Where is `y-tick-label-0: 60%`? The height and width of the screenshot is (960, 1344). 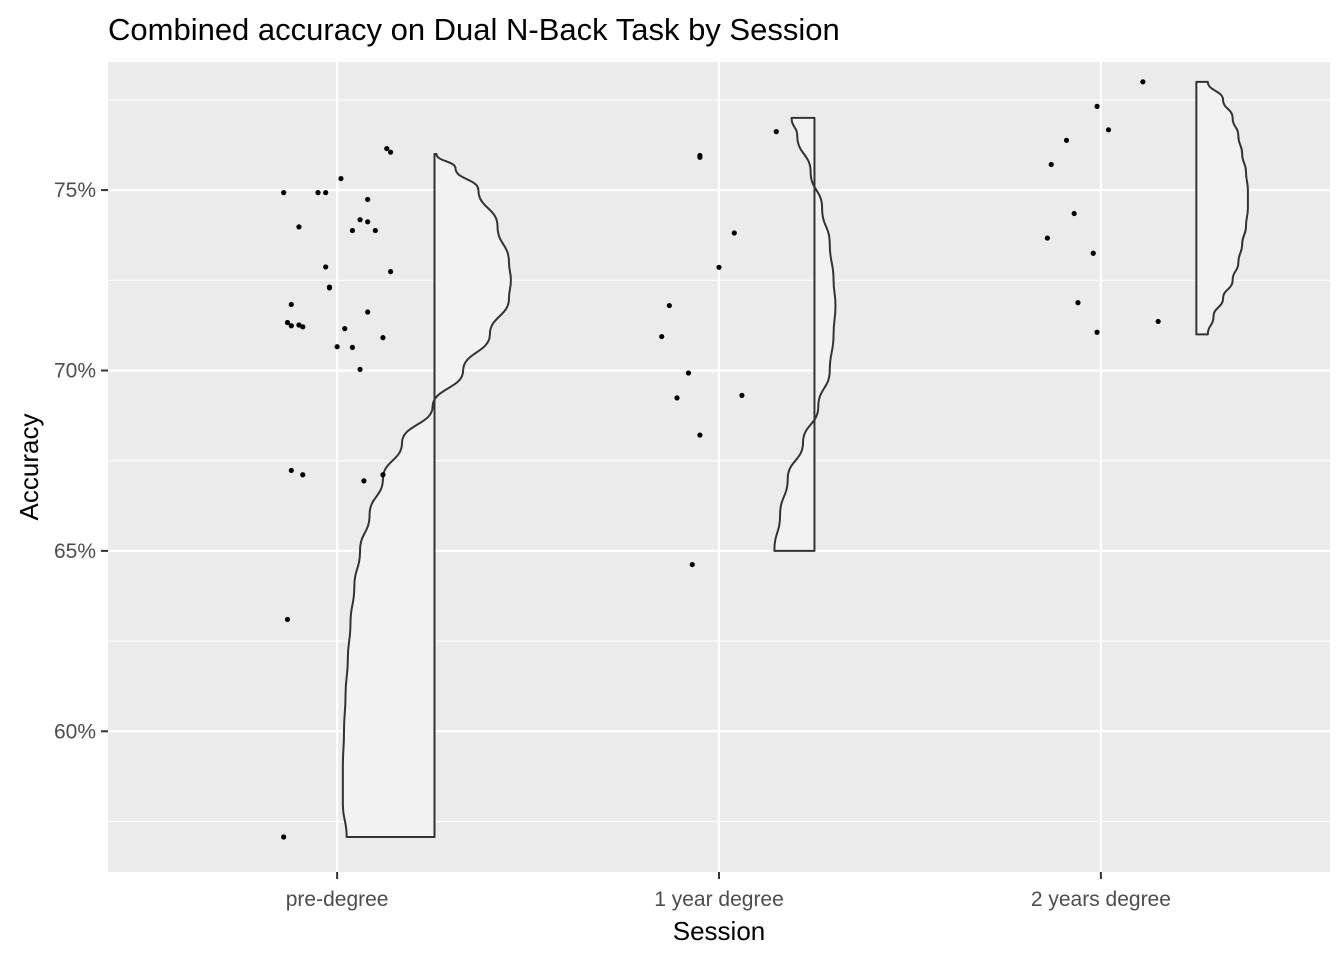
y-tick-label-0: 60% is located at coordinates (75, 731).